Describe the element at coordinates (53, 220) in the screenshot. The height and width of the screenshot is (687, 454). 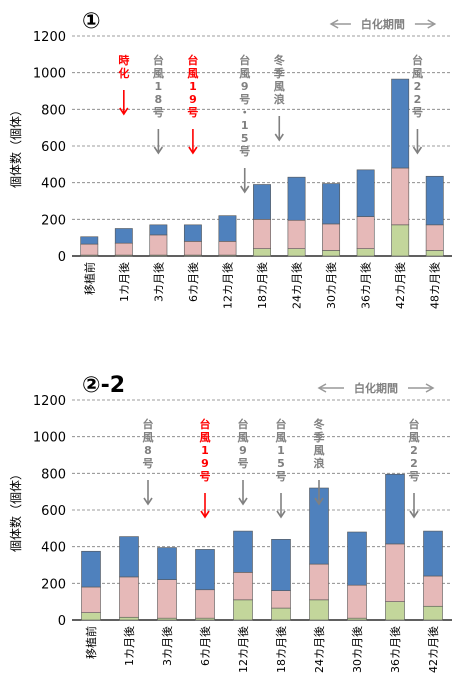
I see `y-tick-label: 200` at that location.